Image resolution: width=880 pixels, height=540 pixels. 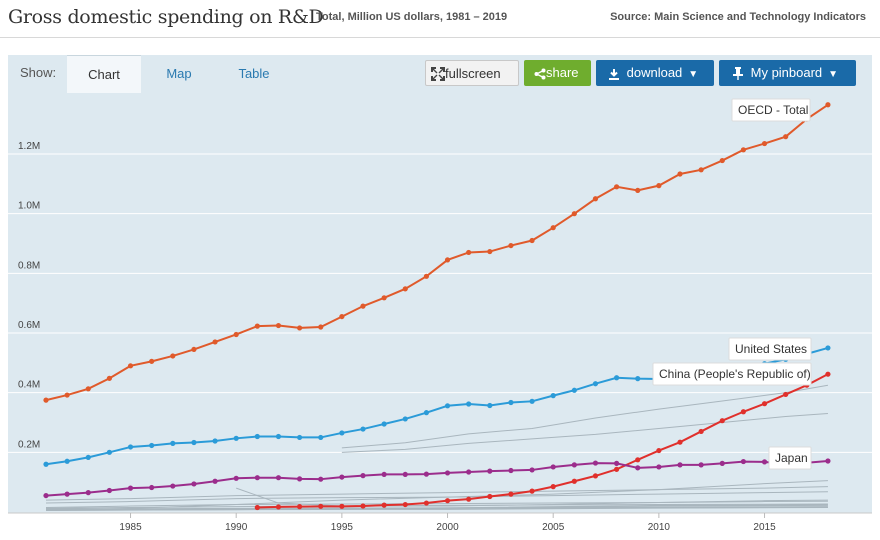 I want to click on series-line, so click(x=437, y=478).